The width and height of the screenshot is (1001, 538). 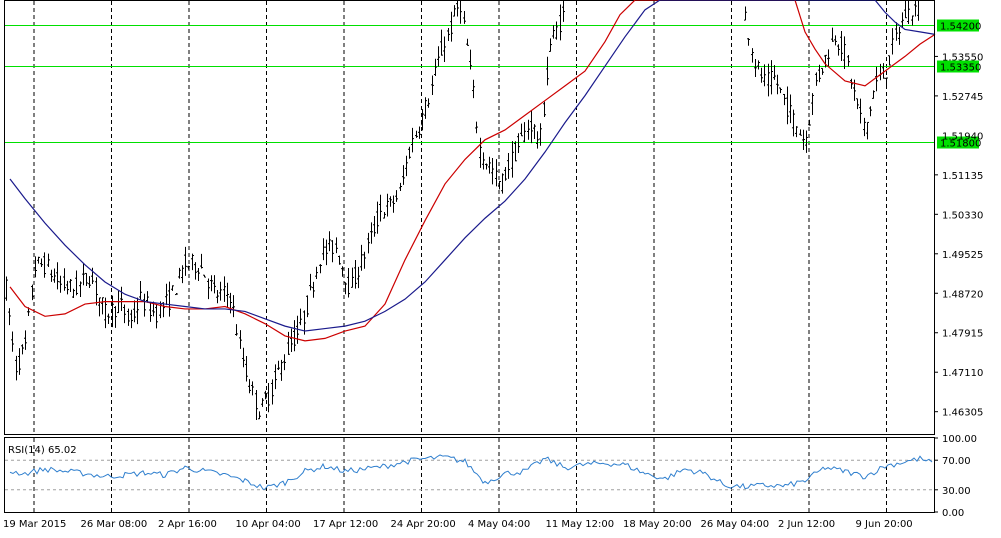 I want to click on rsi-tick-label: 100.00, so click(x=959, y=439).